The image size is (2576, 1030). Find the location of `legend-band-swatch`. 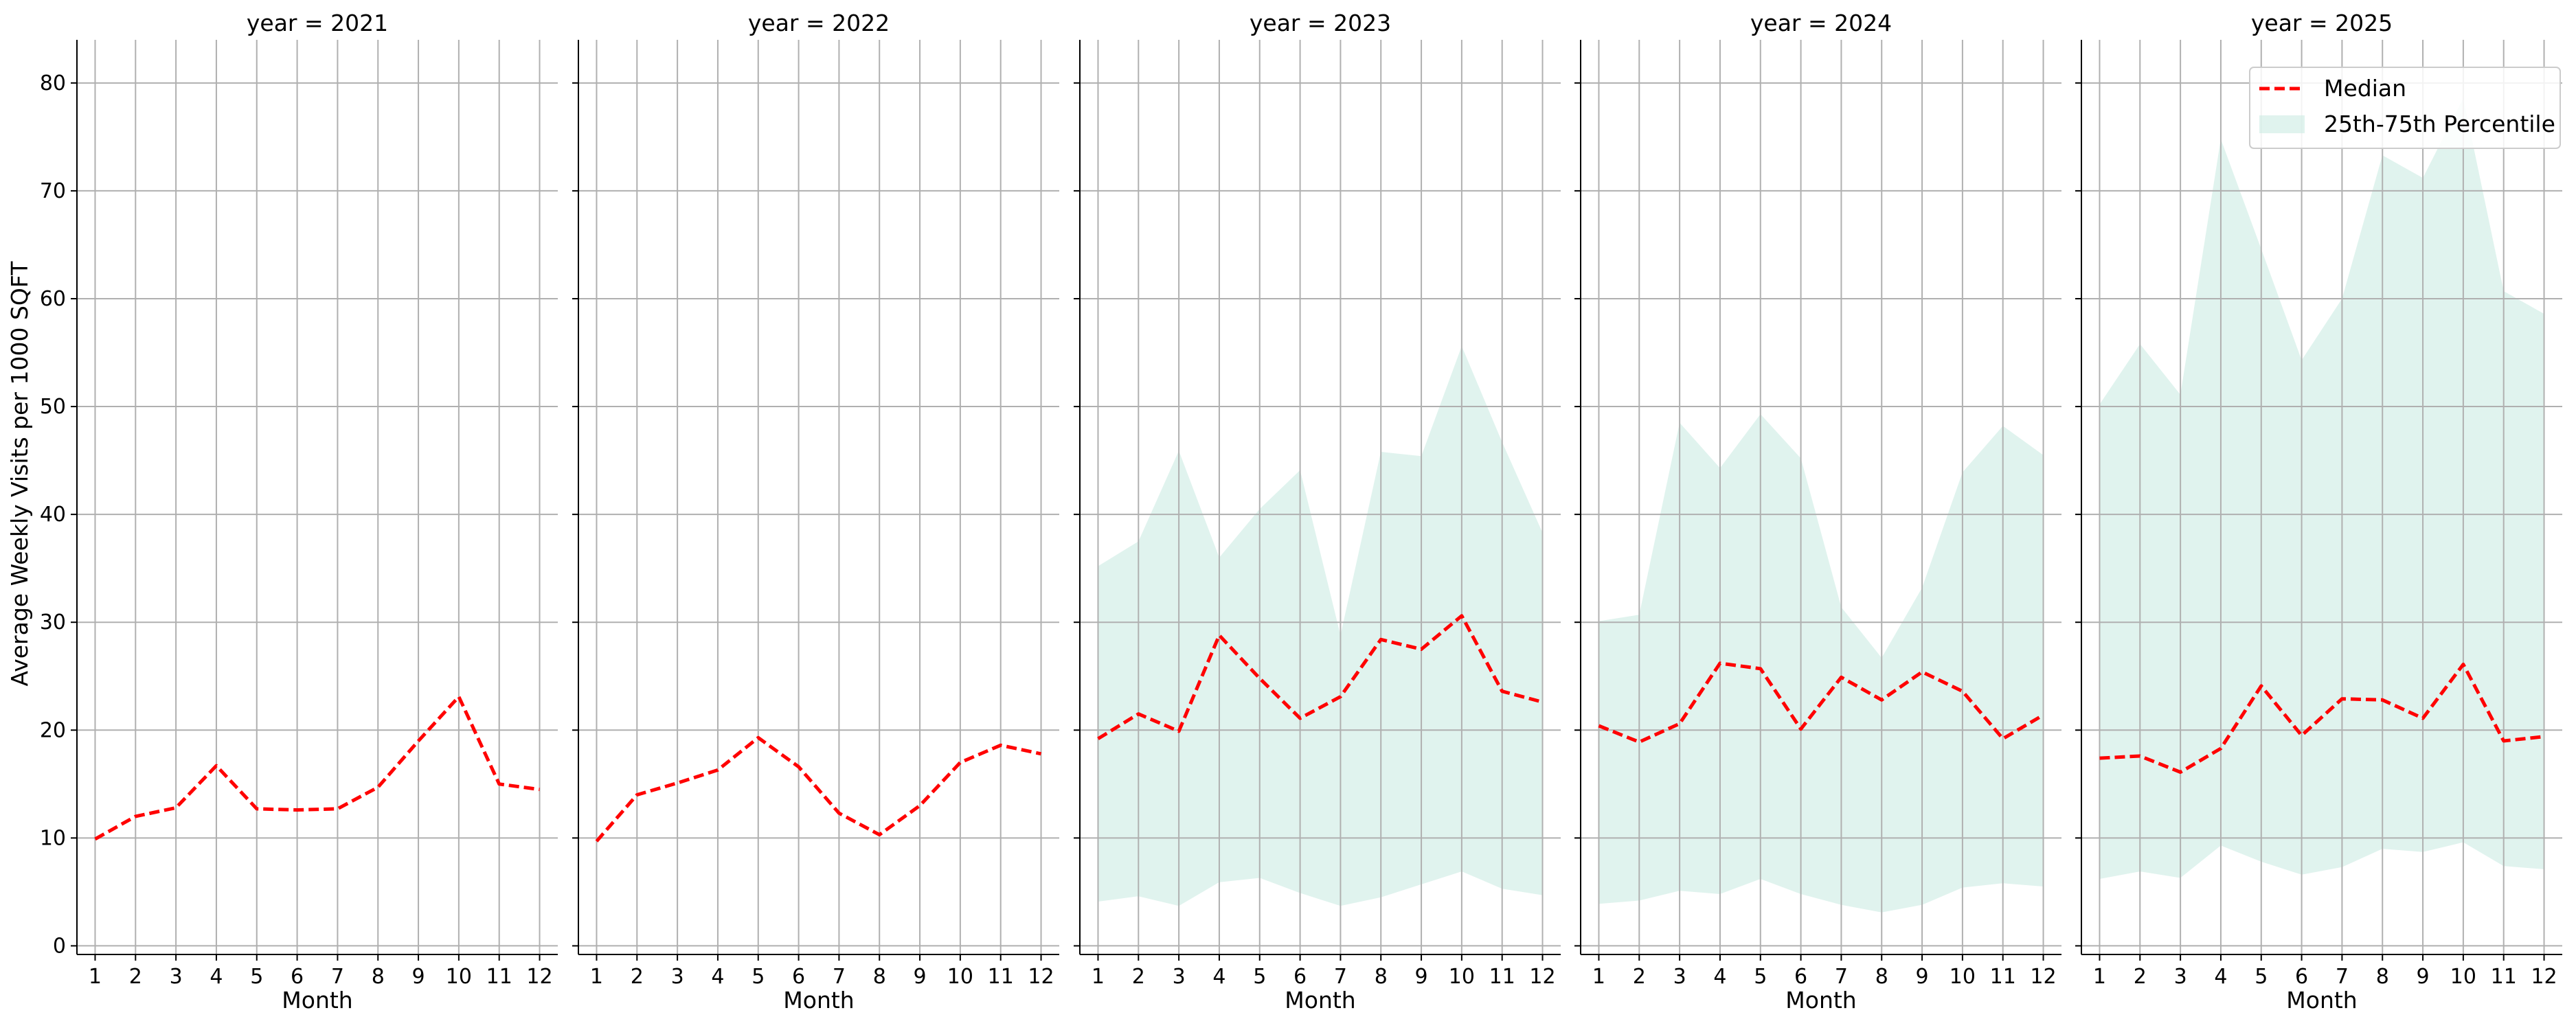

legend-band-swatch is located at coordinates (2282, 124).